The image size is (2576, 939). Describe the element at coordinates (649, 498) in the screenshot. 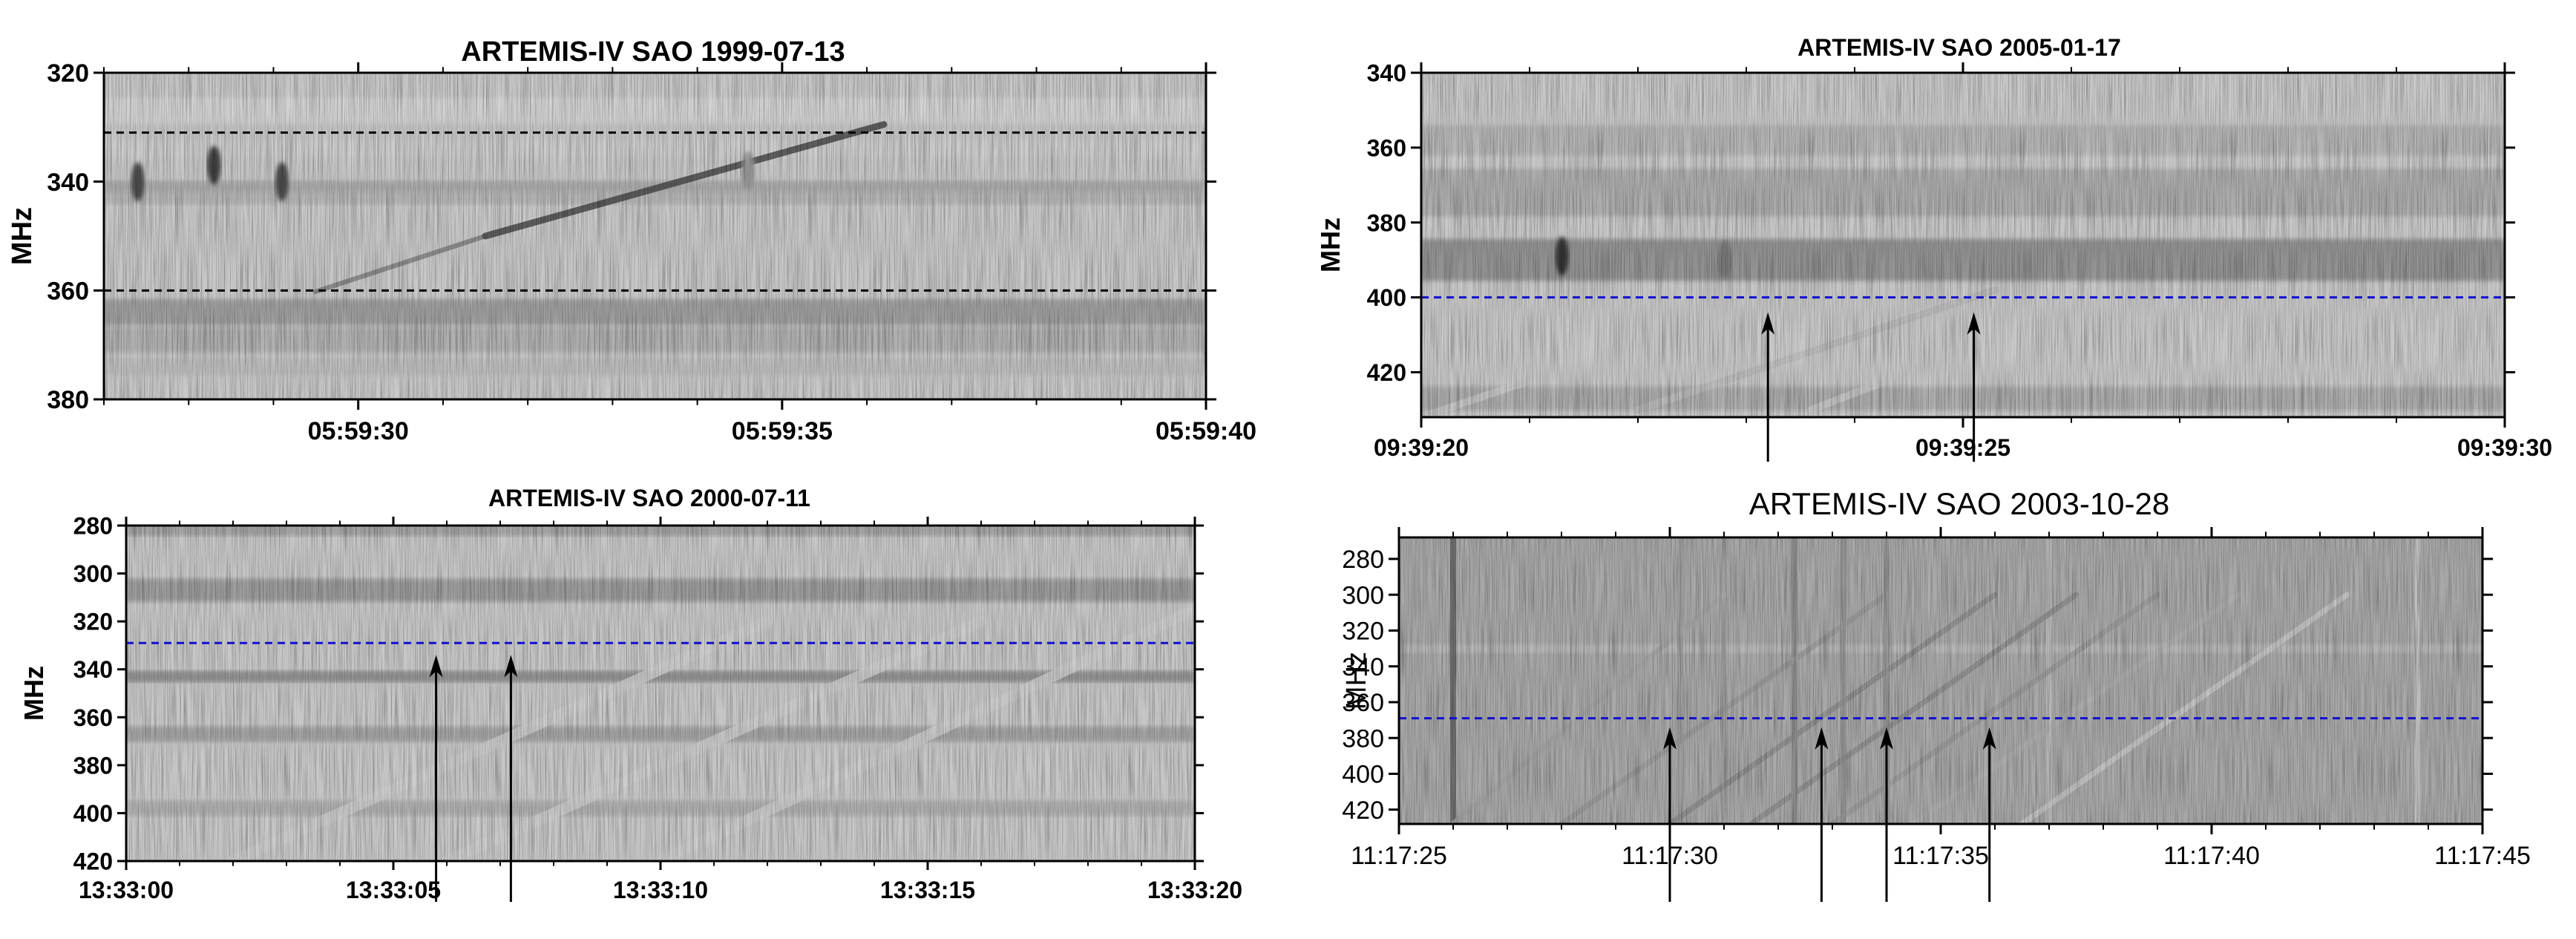

I see `panel-title: ARTEMIS-IV SAO 2000-07-11` at that location.